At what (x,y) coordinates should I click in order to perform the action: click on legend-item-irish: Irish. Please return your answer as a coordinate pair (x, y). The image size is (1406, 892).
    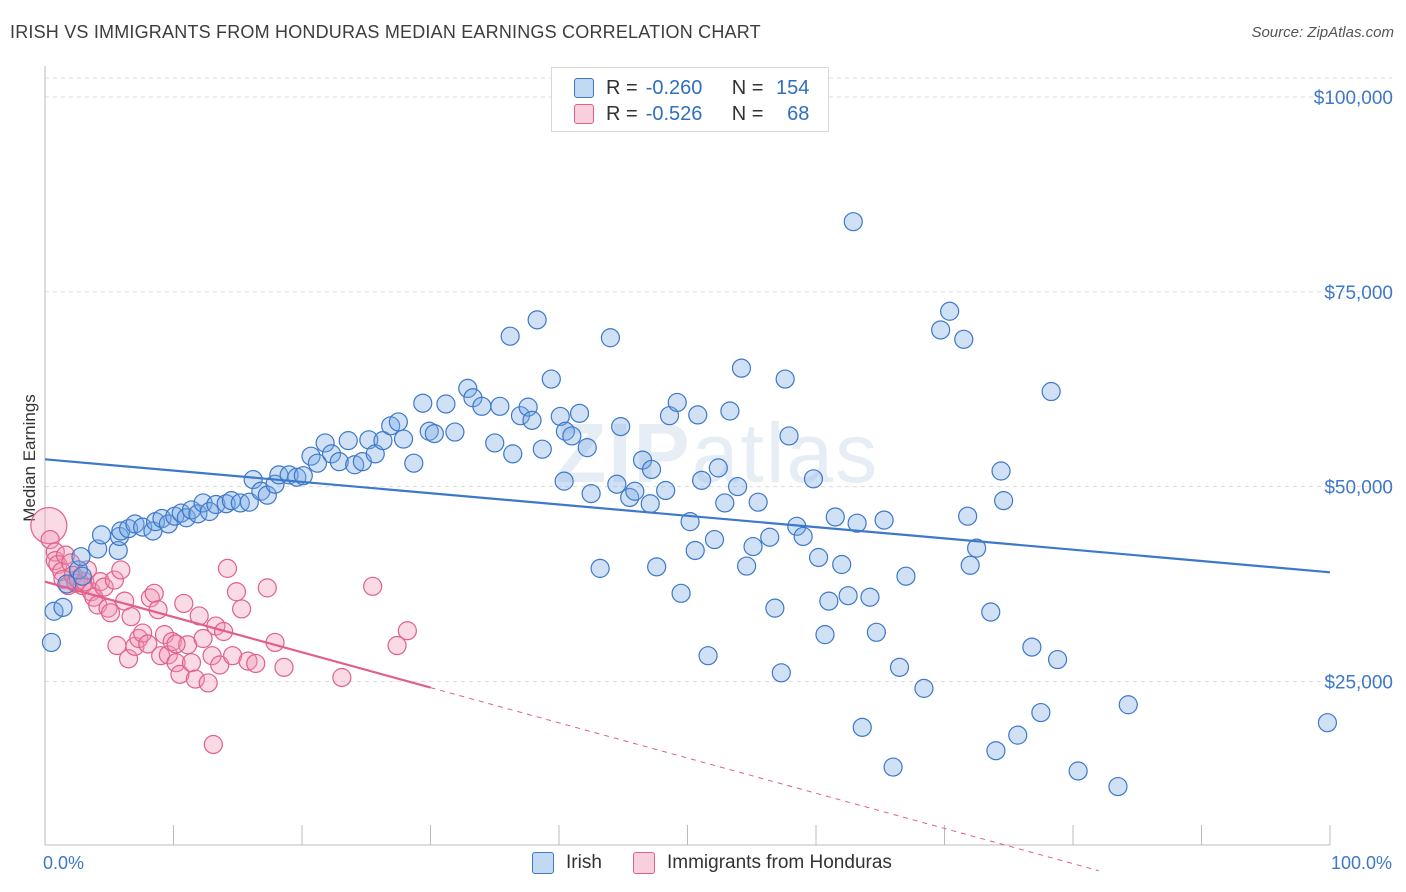
    Looking at the image, I should click on (567, 863).